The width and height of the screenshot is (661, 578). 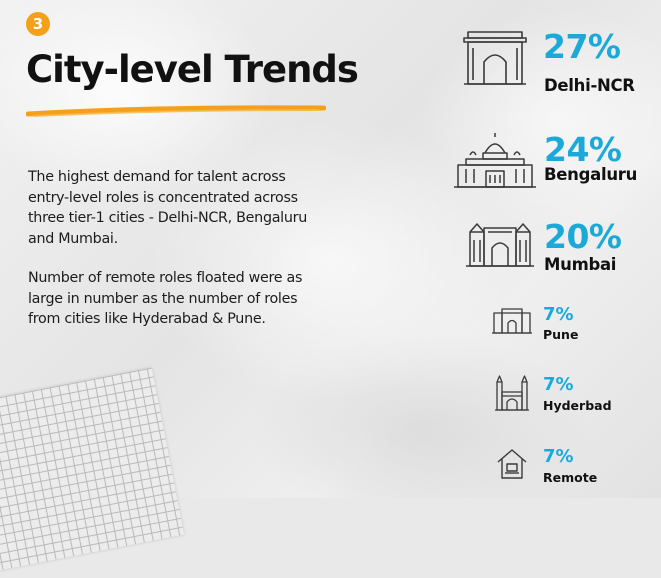 What do you see at coordinates (570, 477) in the screenshot?
I see `stat-city: Remote` at bounding box center [570, 477].